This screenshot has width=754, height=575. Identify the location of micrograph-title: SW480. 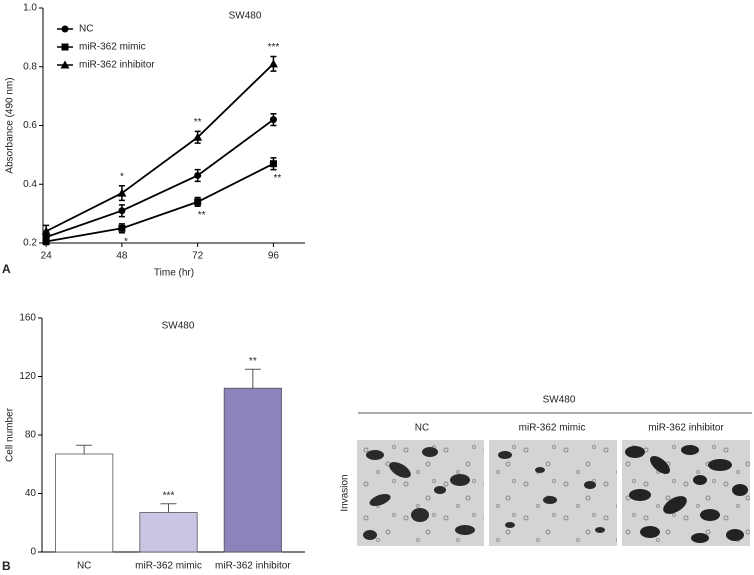
(559, 400).